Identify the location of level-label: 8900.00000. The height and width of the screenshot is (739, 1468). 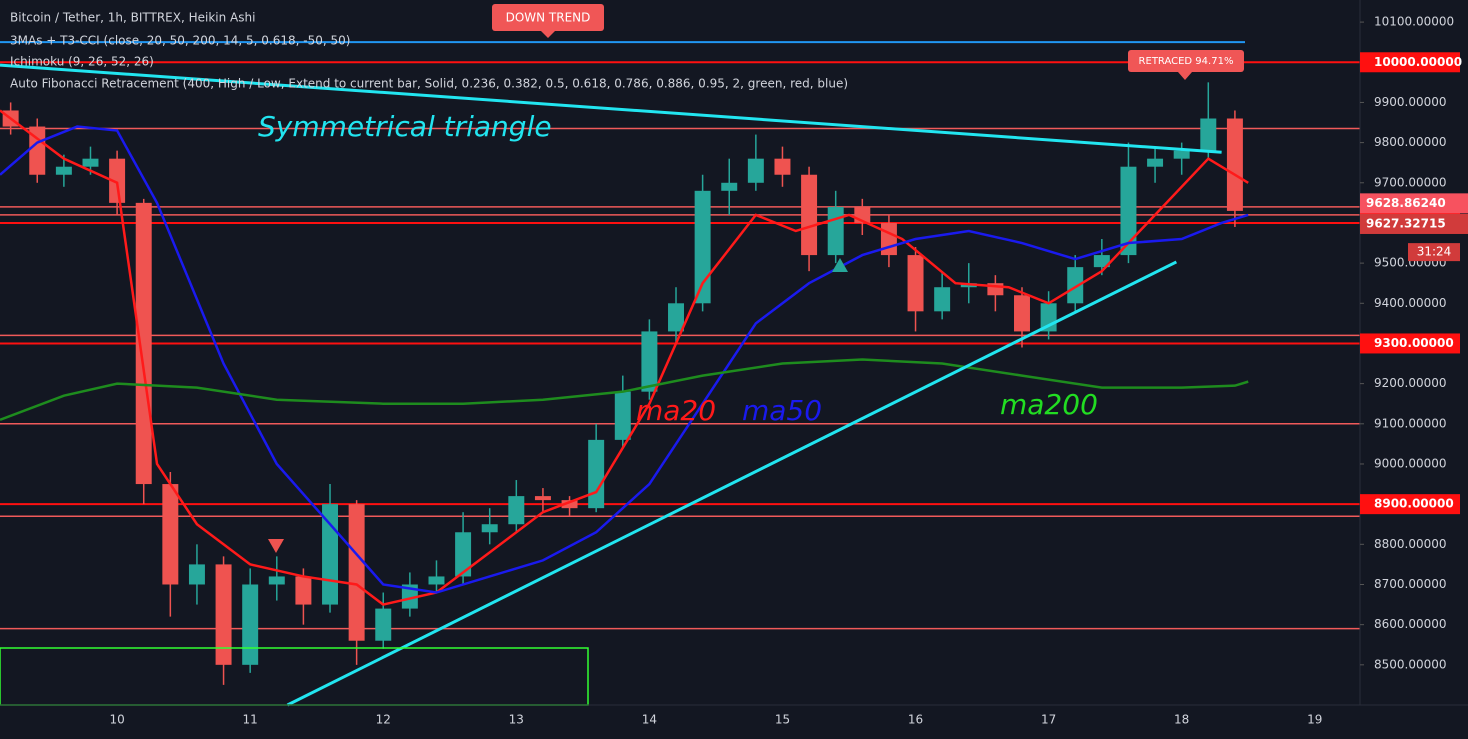
(1414, 504).